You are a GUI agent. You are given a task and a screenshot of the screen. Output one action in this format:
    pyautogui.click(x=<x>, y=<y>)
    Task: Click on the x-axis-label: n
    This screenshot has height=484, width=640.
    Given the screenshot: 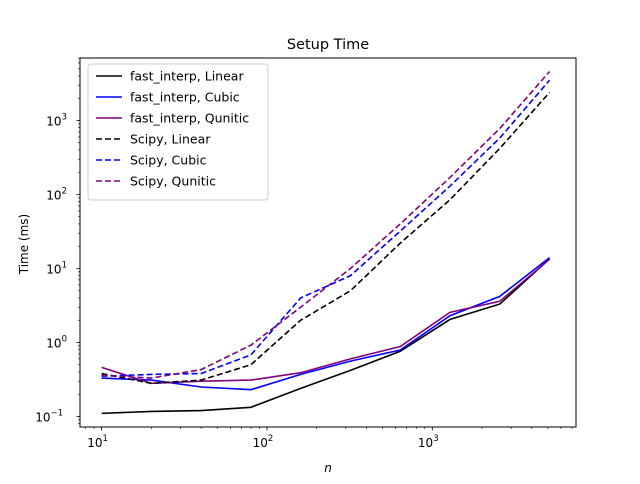 What is the action you would take?
    pyautogui.click(x=328, y=468)
    